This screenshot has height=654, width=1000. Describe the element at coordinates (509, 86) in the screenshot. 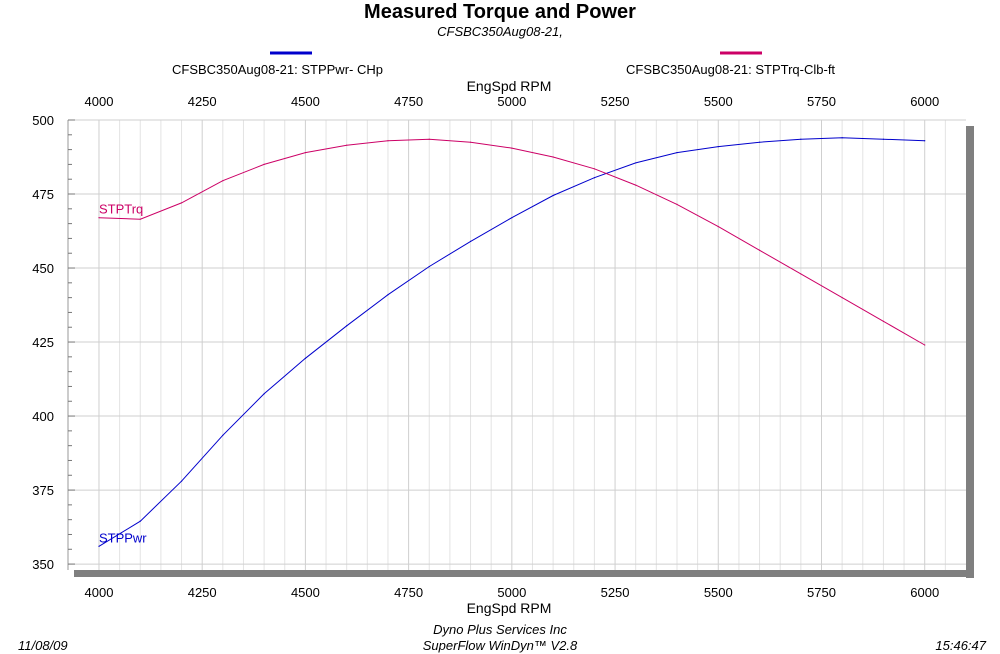

I see `x-axis-title-top: EngSpd RPM` at that location.